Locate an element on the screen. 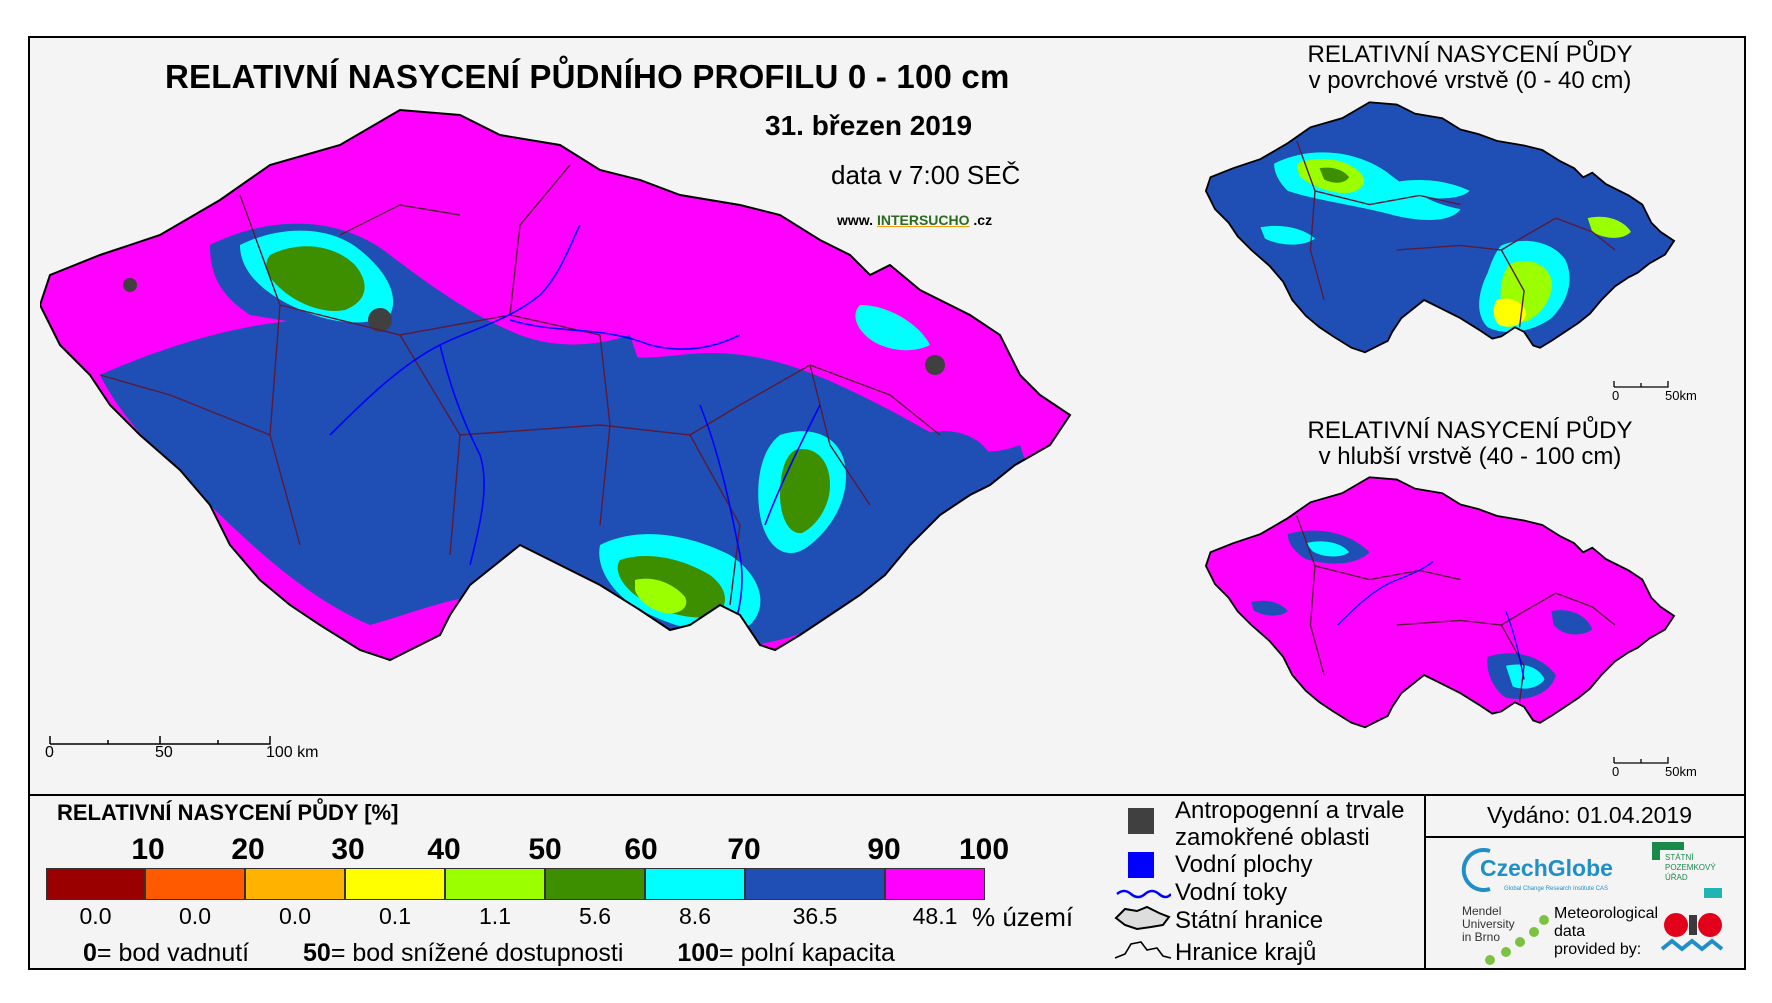 The image size is (1772, 1003). legend-tick-label: 90 is located at coordinates (884, 849).